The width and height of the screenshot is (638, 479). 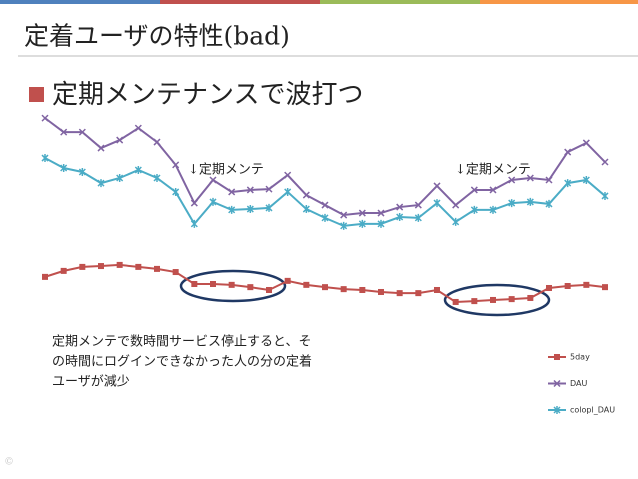 I want to click on footer-mark: ©, so click(x=9, y=462).